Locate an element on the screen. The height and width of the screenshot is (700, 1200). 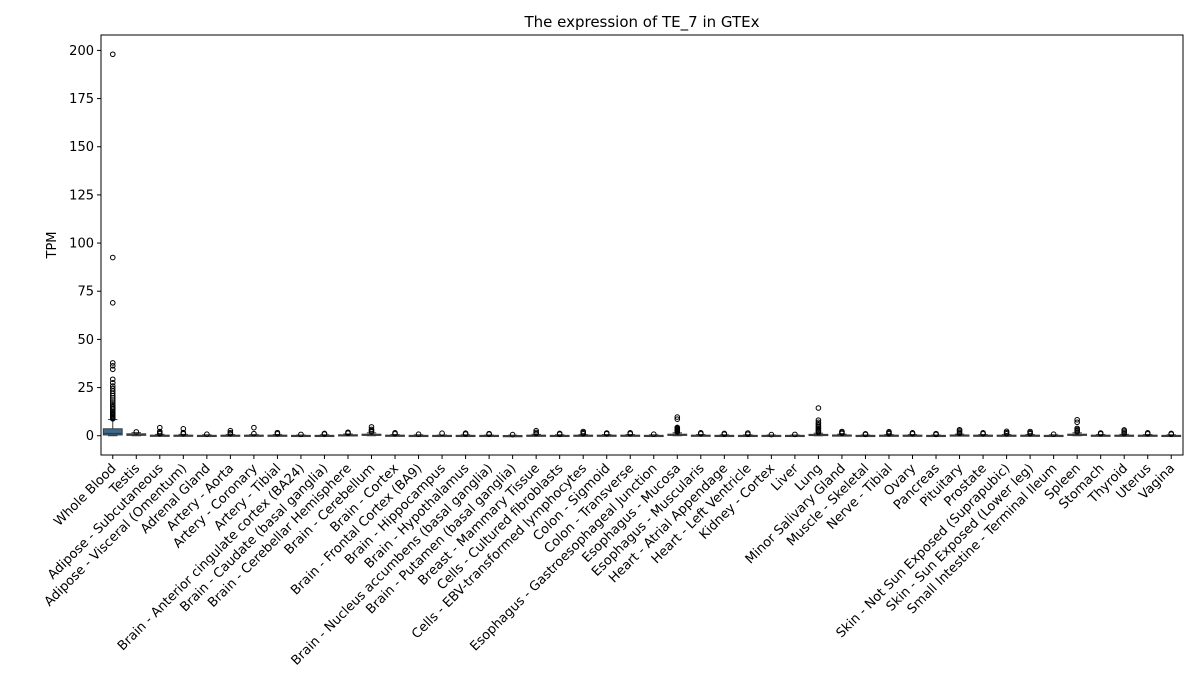
y-tick-label: 200 is located at coordinates (81, 51).